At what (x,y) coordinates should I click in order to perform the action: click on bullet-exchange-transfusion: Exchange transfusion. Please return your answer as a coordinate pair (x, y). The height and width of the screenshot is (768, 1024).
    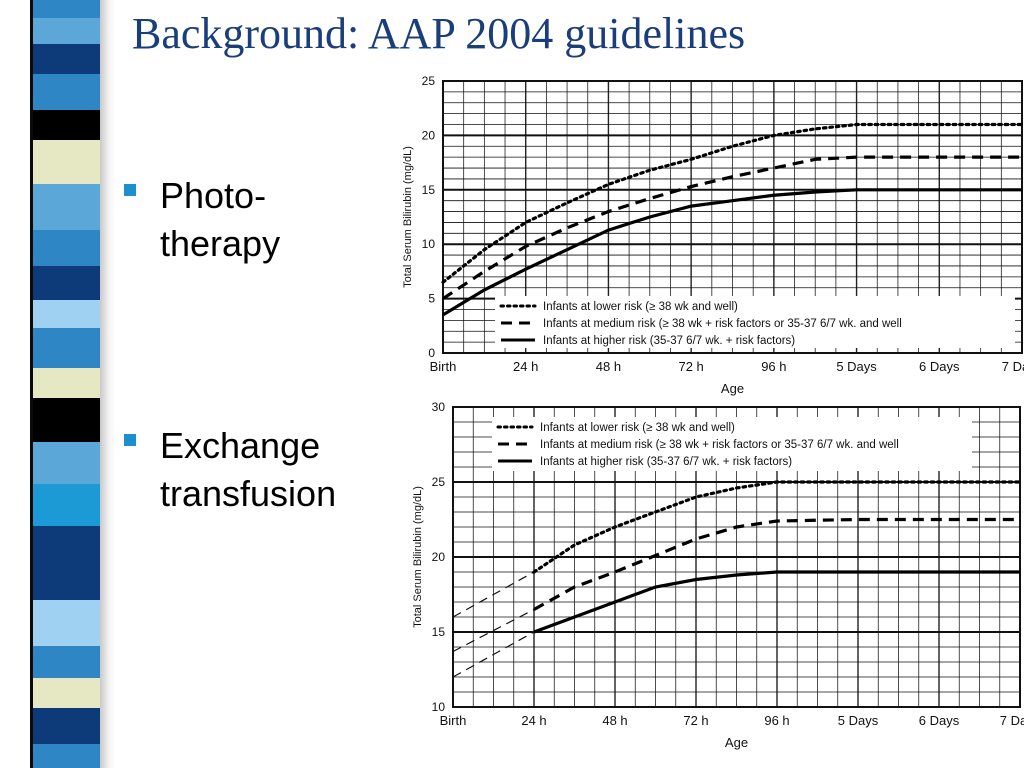
    Looking at the image, I should click on (245, 472).